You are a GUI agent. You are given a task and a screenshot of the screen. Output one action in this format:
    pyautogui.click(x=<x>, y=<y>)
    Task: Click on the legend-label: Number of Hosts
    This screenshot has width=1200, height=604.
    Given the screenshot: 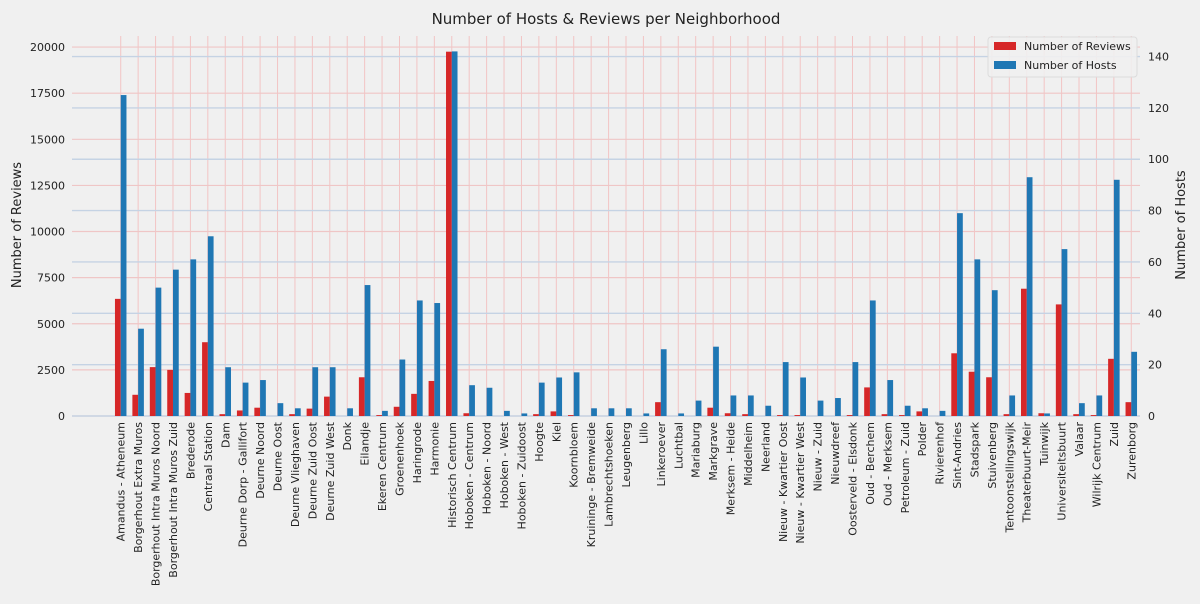 What is the action you would take?
    pyautogui.click(x=1070, y=65)
    